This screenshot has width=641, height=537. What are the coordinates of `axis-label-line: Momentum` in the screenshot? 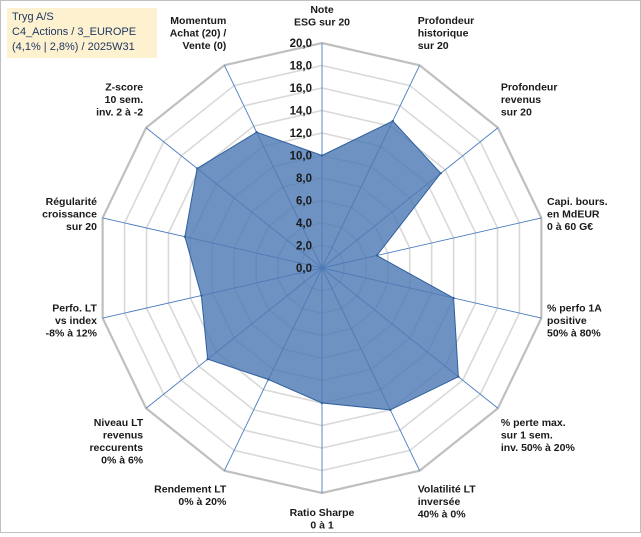 It's located at (198, 21).